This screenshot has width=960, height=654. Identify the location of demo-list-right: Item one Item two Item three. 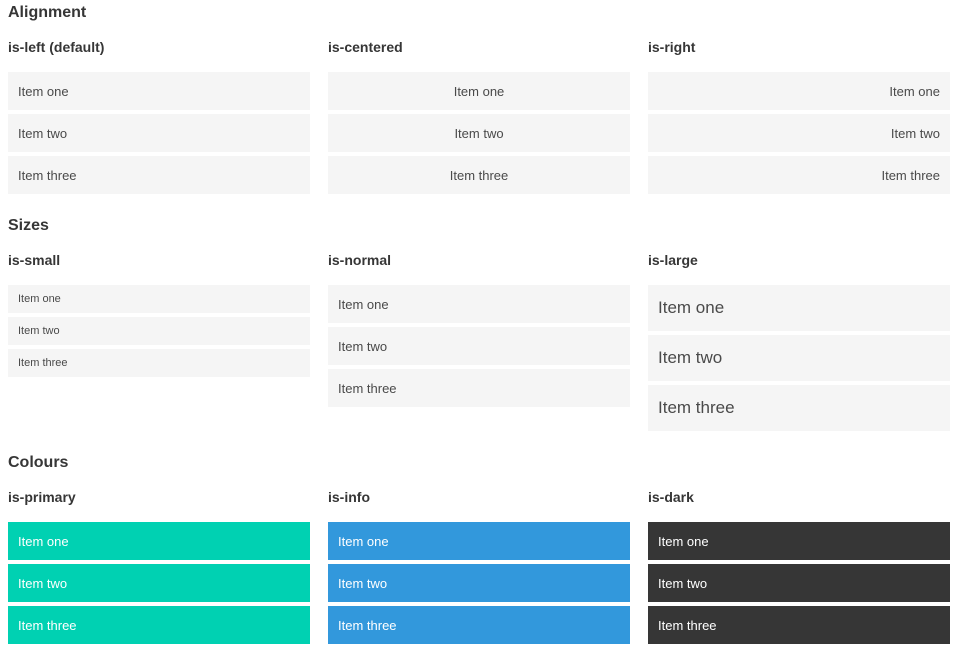
(799, 133).